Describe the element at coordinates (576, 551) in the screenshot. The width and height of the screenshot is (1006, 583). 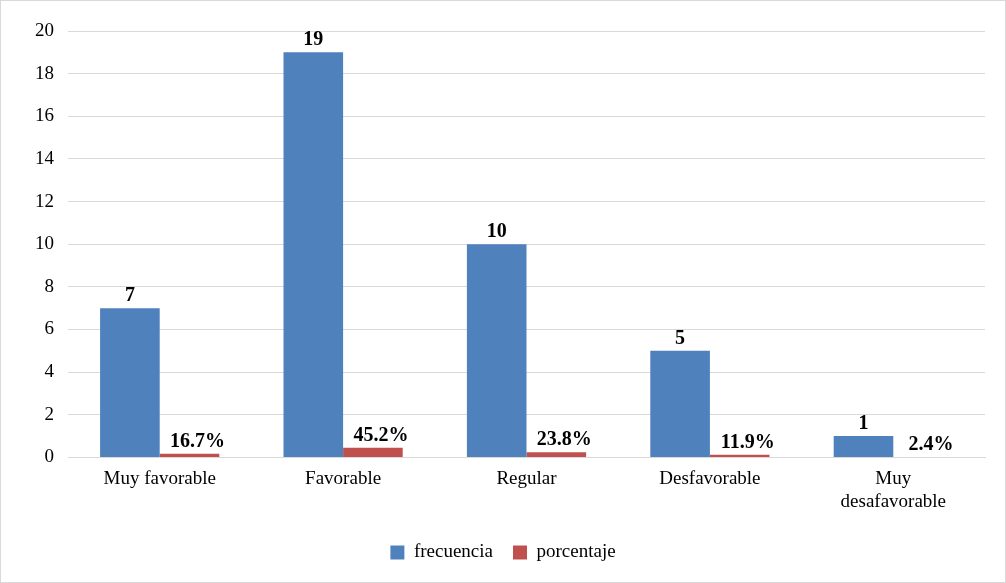
I see `legend-label: porcentaje` at that location.